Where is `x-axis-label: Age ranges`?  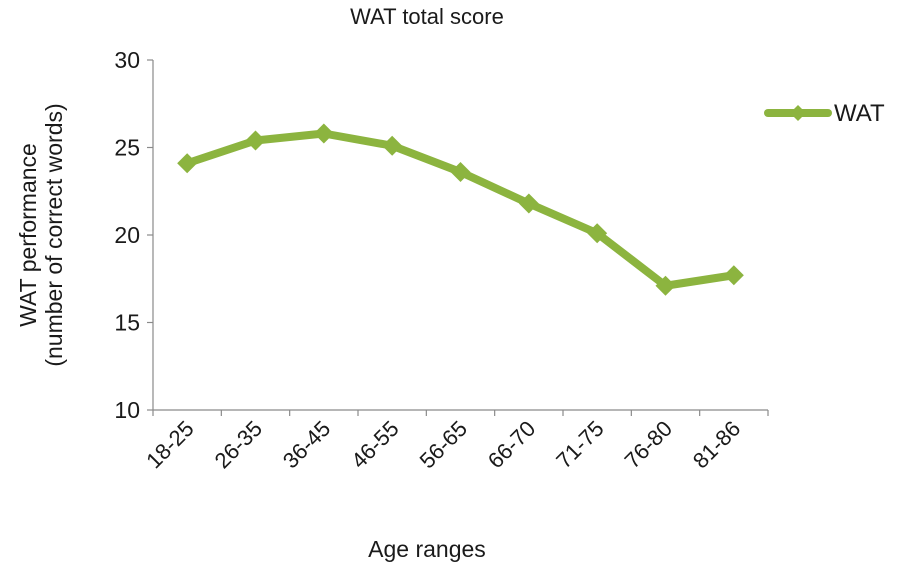
x-axis-label: Age ranges is located at coordinates (427, 549).